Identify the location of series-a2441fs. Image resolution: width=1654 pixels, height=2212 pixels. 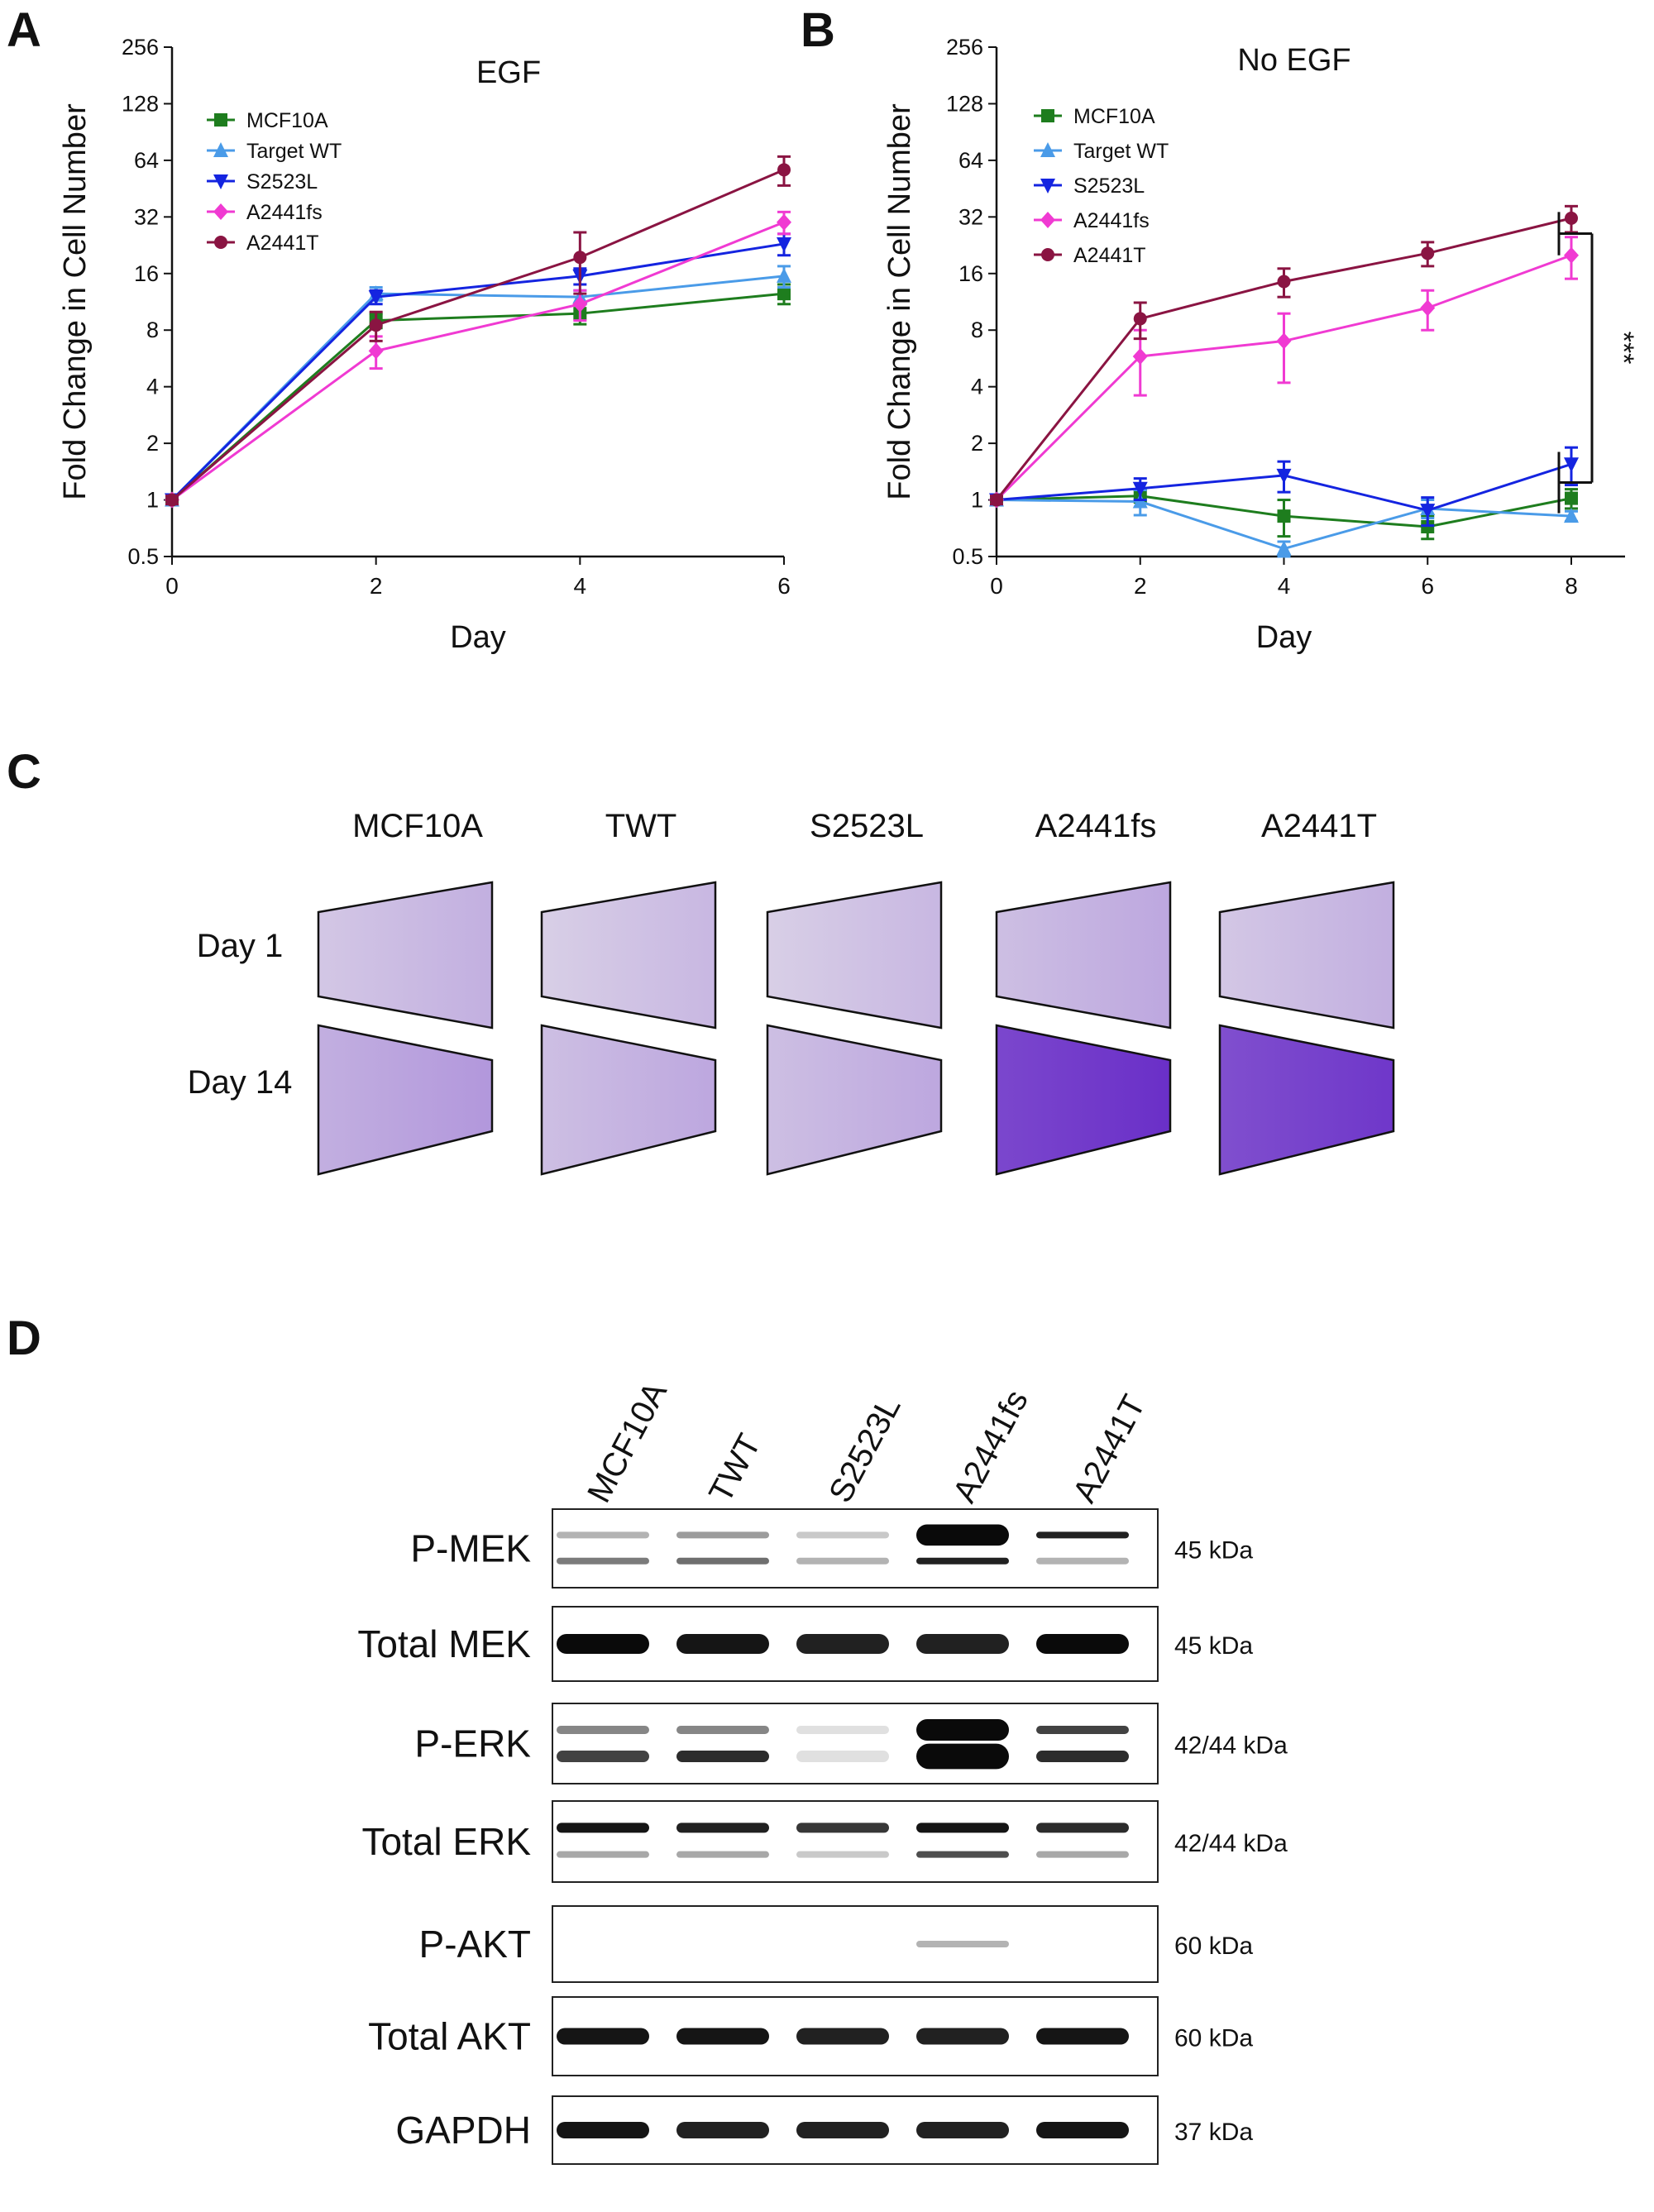
(478, 359).